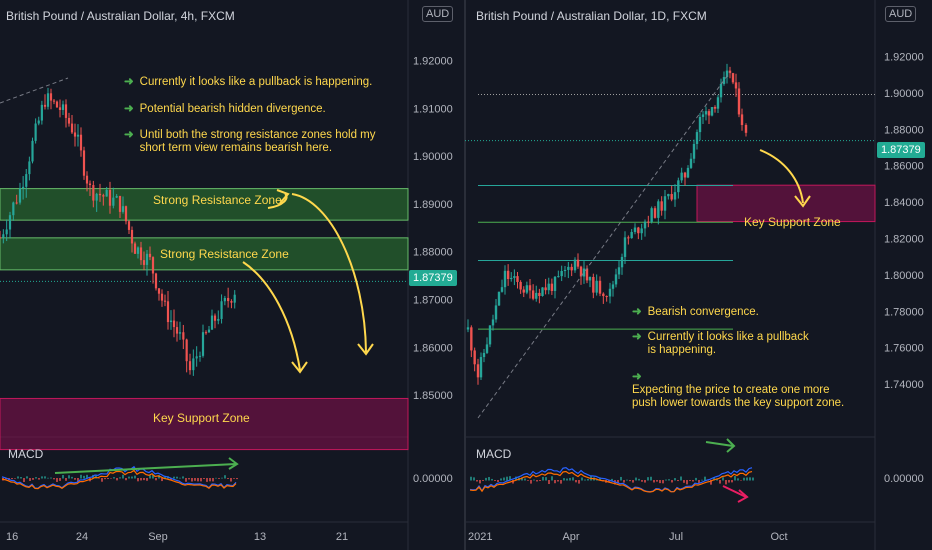  What do you see at coordinates (26, 454) in the screenshot?
I see `macd-label-4h: MACD` at bounding box center [26, 454].